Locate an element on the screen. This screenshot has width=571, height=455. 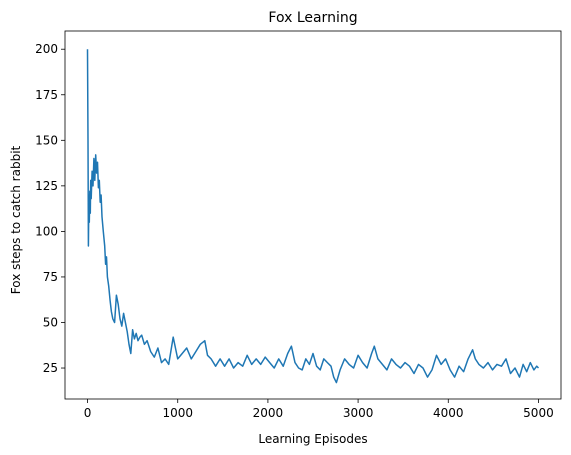
x-tick-label: 5000 is located at coordinates (538, 413).